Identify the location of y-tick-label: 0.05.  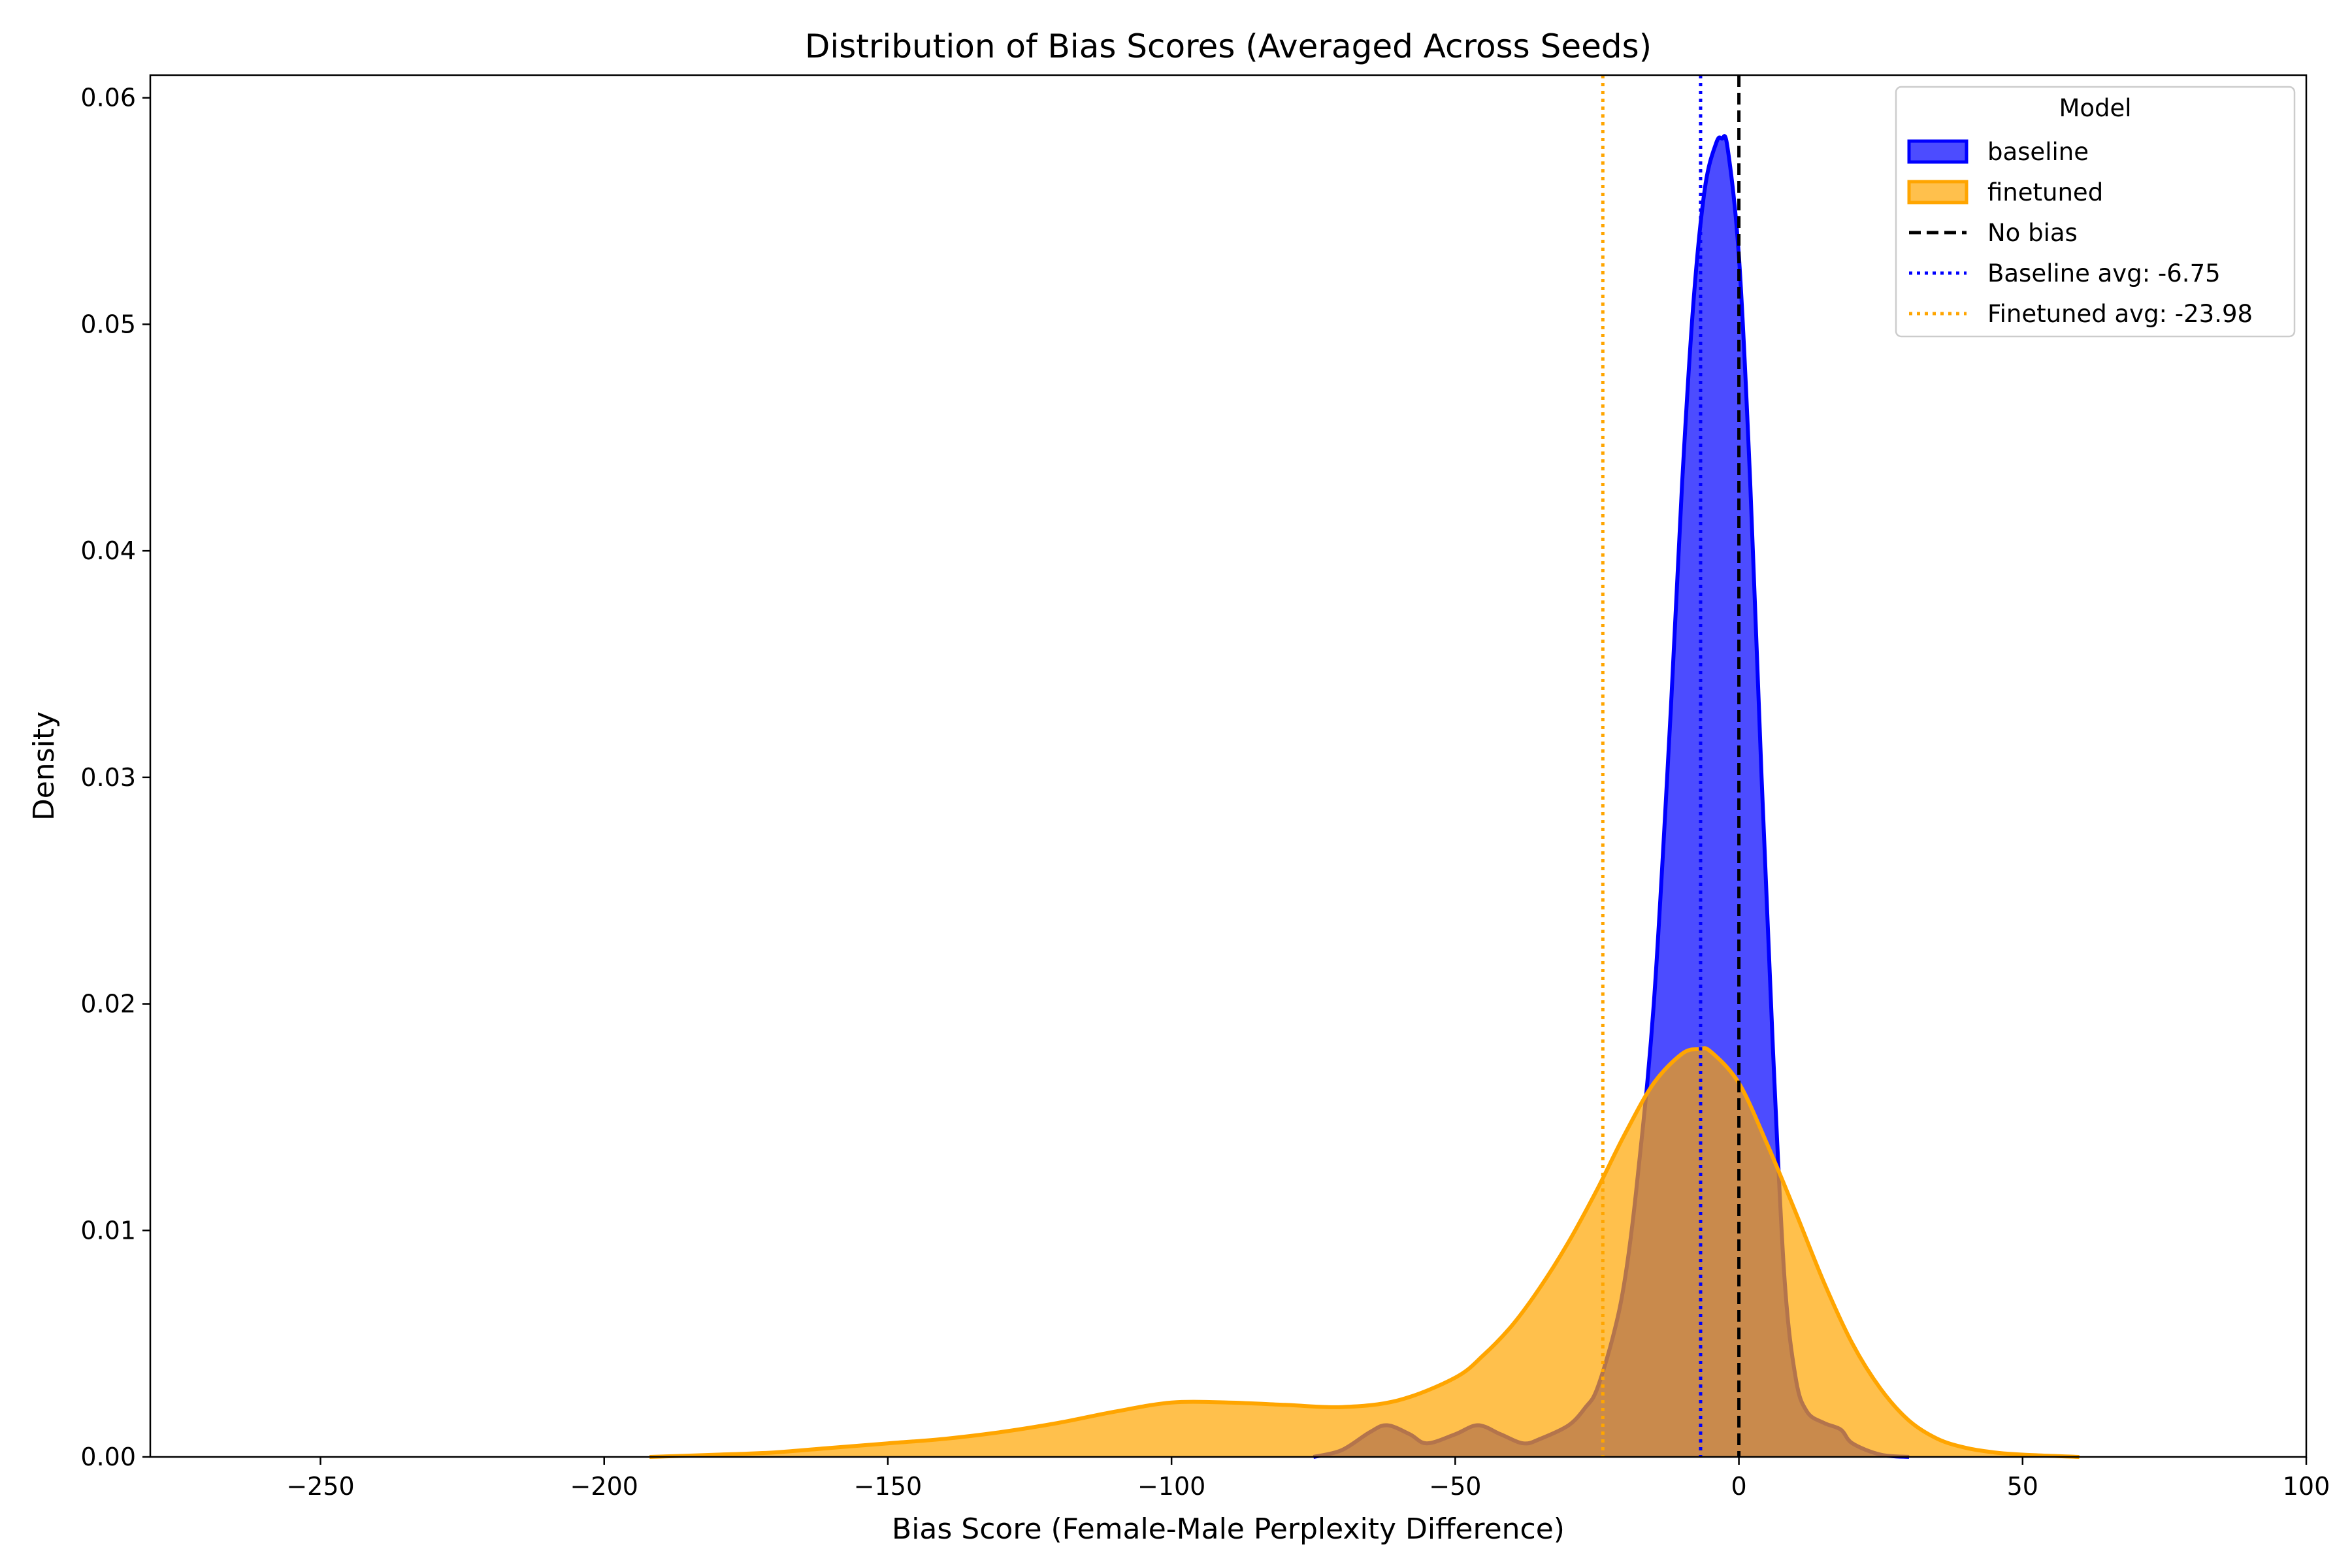
(108, 324).